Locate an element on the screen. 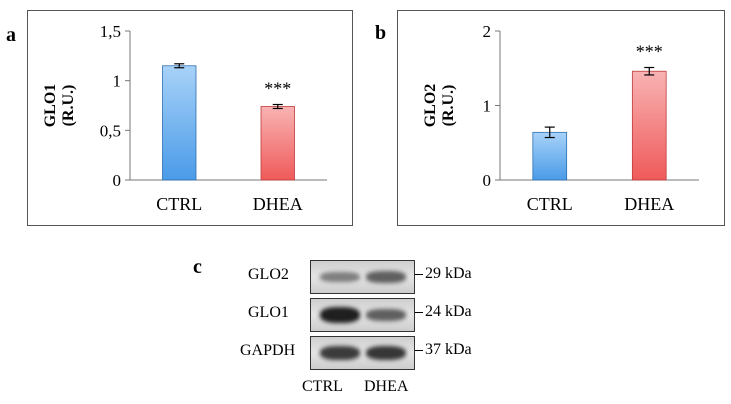  blot-lane-label: CTRL is located at coordinates (322, 386).